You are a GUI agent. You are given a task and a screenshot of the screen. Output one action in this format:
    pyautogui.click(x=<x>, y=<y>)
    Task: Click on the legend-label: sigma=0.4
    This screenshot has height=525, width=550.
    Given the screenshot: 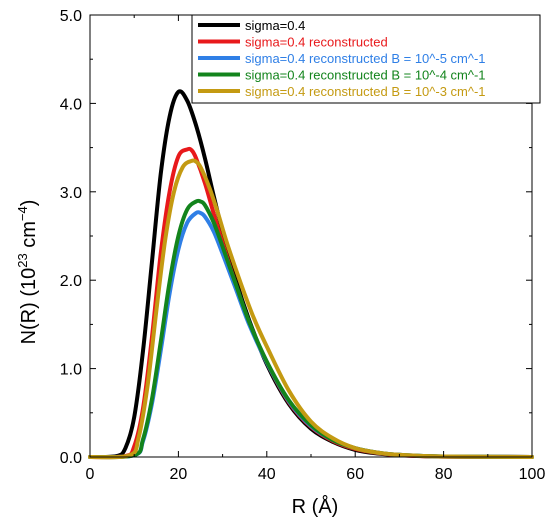 What is the action you would take?
    pyautogui.click(x=275, y=25)
    